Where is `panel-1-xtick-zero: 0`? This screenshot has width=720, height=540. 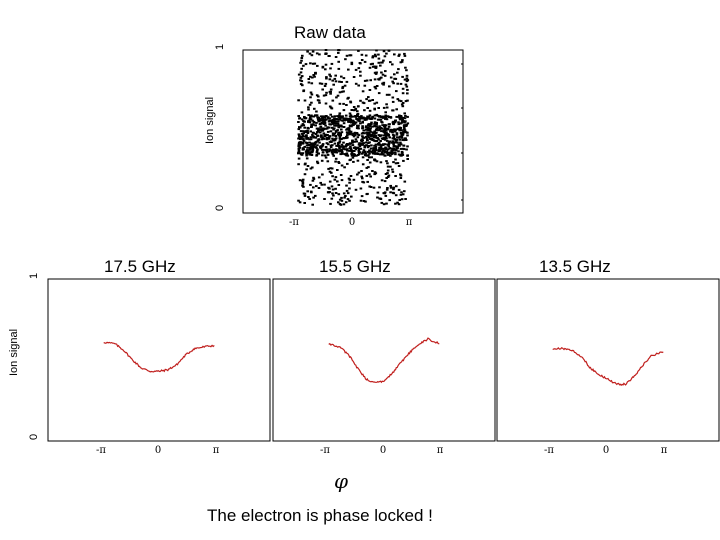 panel-1-xtick-zero: 0 is located at coordinates (158, 450).